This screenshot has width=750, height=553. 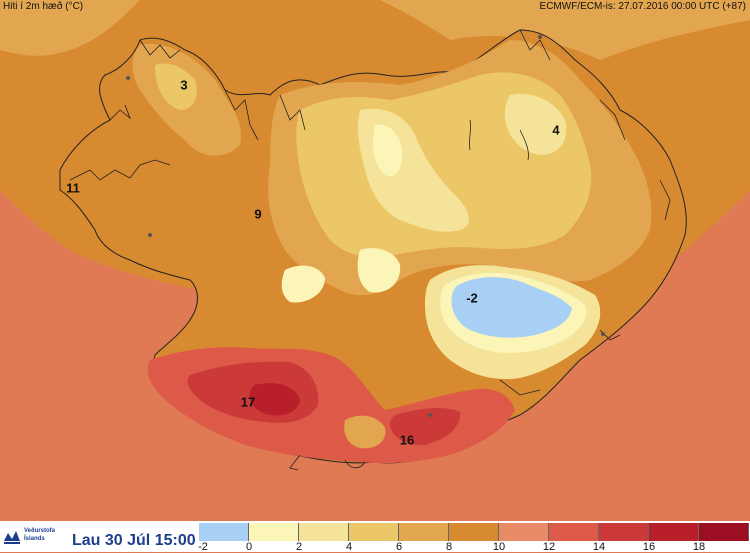 I want to click on map-label: 16, so click(x=407, y=440).